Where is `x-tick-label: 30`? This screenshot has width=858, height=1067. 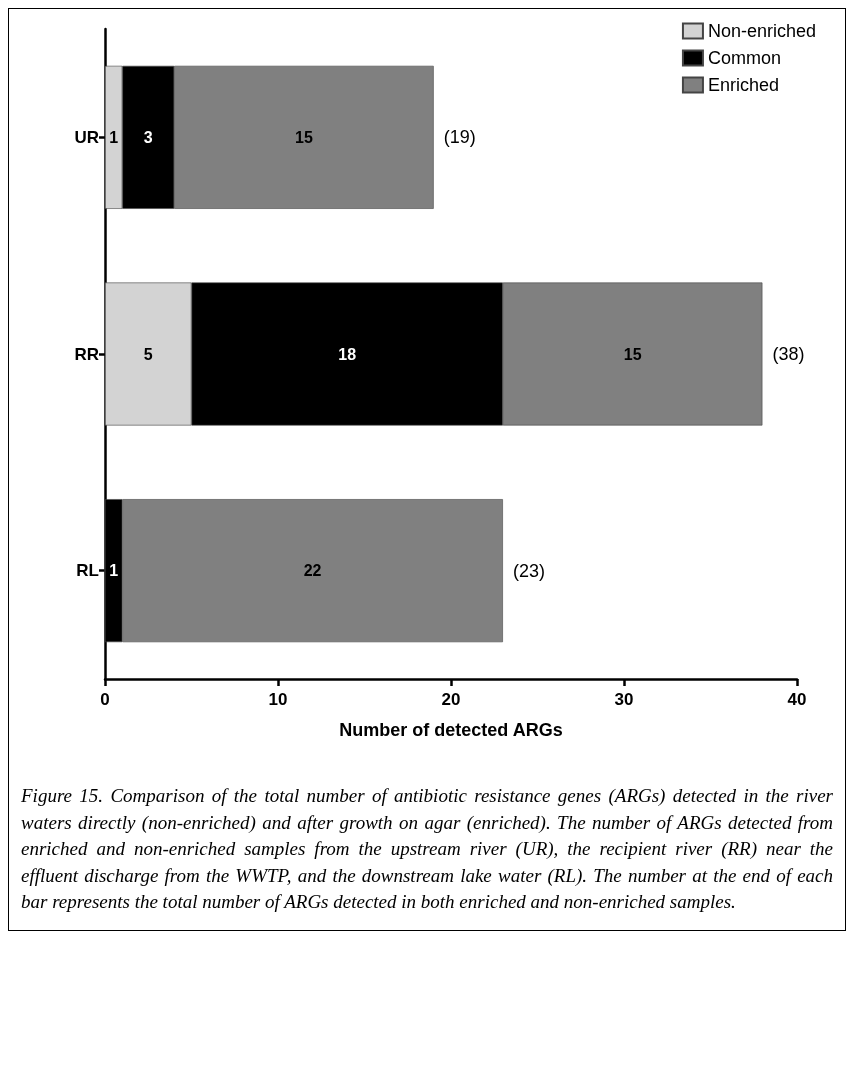 x-tick-label: 30 is located at coordinates (624, 699).